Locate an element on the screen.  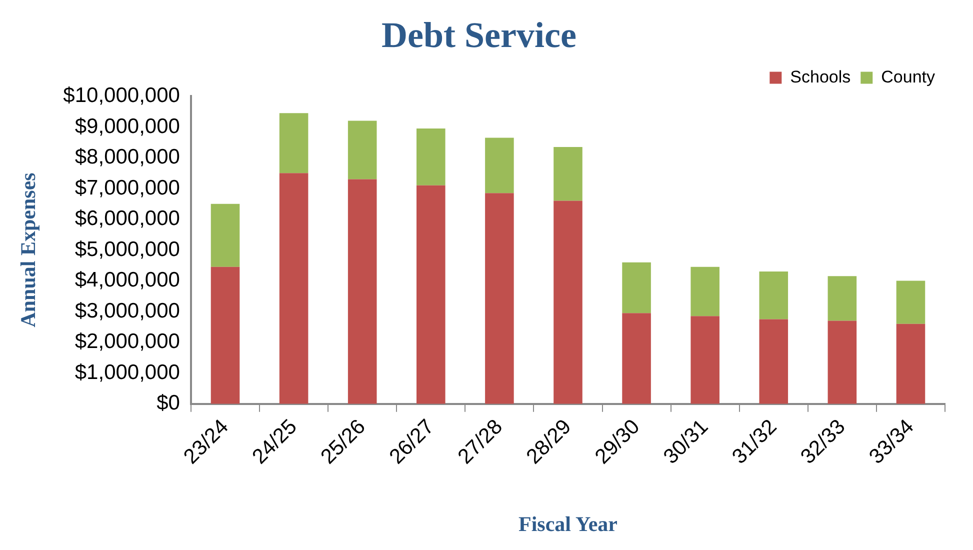
y-tick-label: $8,000,000 is located at coordinates (127, 157).